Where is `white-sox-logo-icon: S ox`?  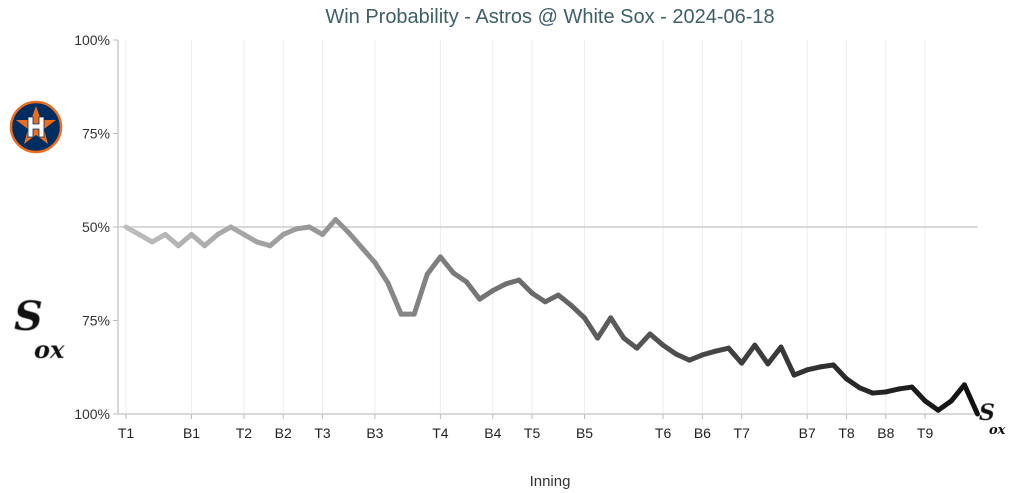 white-sox-logo-icon: S ox is located at coordinates (40, 329).